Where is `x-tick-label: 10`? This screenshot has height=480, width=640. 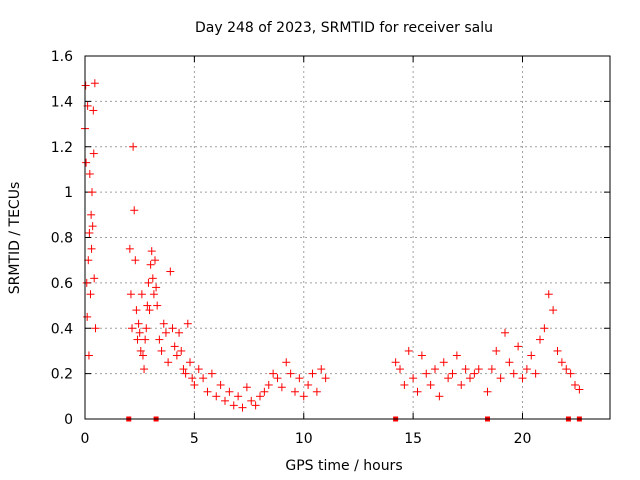
x-tick-label: 10 is located at coordinates (304, 439).